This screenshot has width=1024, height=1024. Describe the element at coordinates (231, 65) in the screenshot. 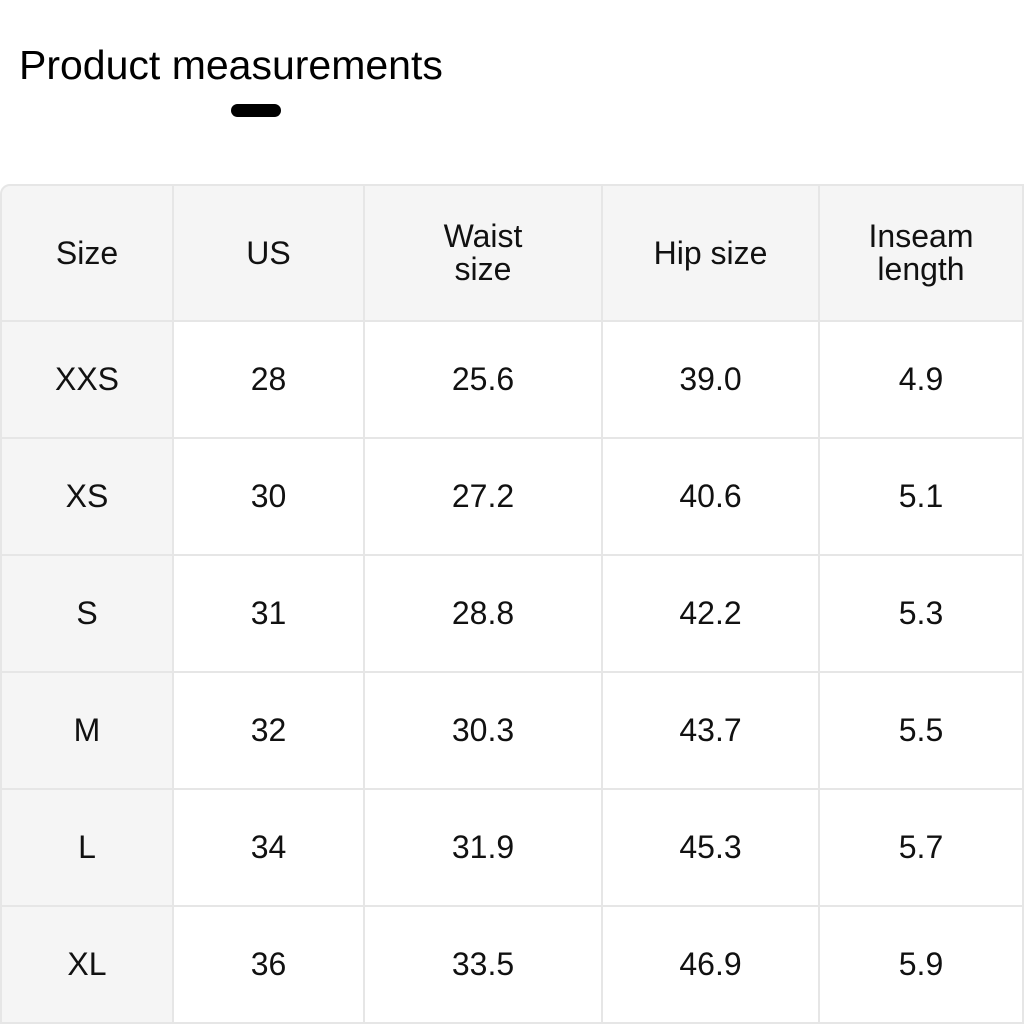

I see `page-title: Product measurements` at that location.